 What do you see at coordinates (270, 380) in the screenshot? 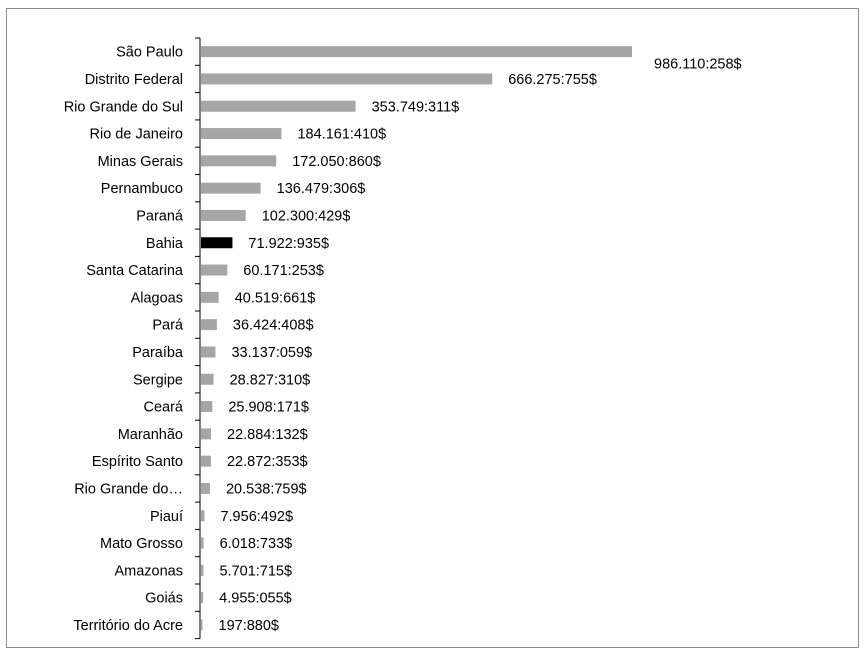
I see `data-label: 28.827:310$` at bounding box center [270, 380].